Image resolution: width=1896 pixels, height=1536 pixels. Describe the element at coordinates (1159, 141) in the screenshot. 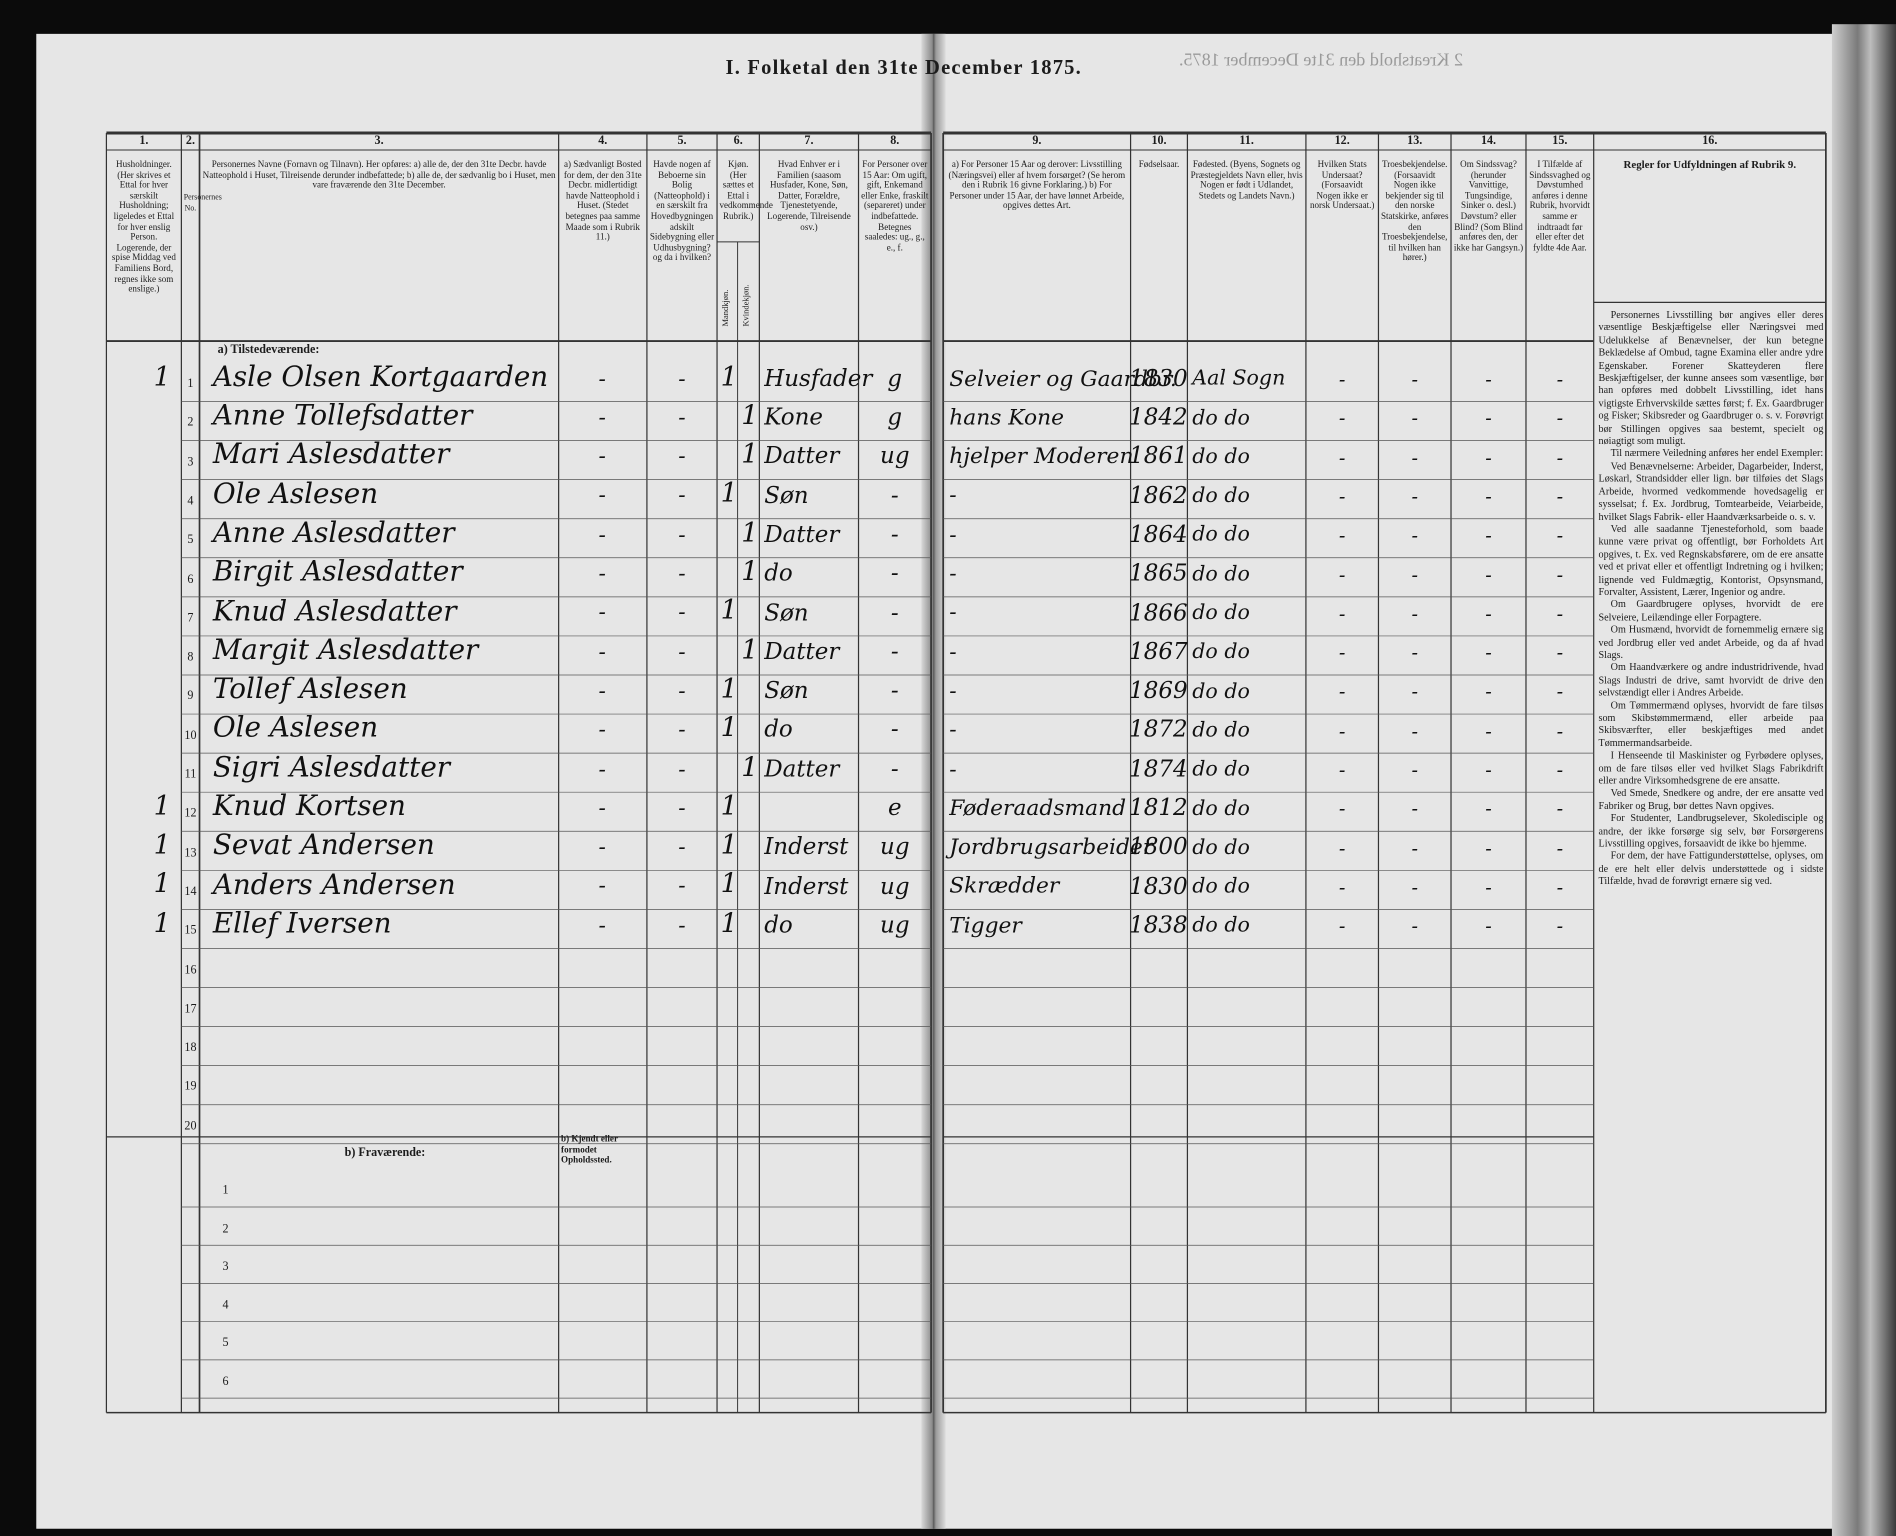

I see `column-number: 10.` at that location.